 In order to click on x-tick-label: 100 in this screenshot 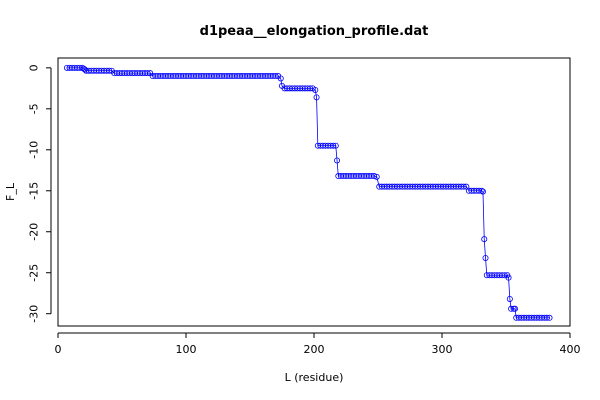, I will do `click(186, 349)`.